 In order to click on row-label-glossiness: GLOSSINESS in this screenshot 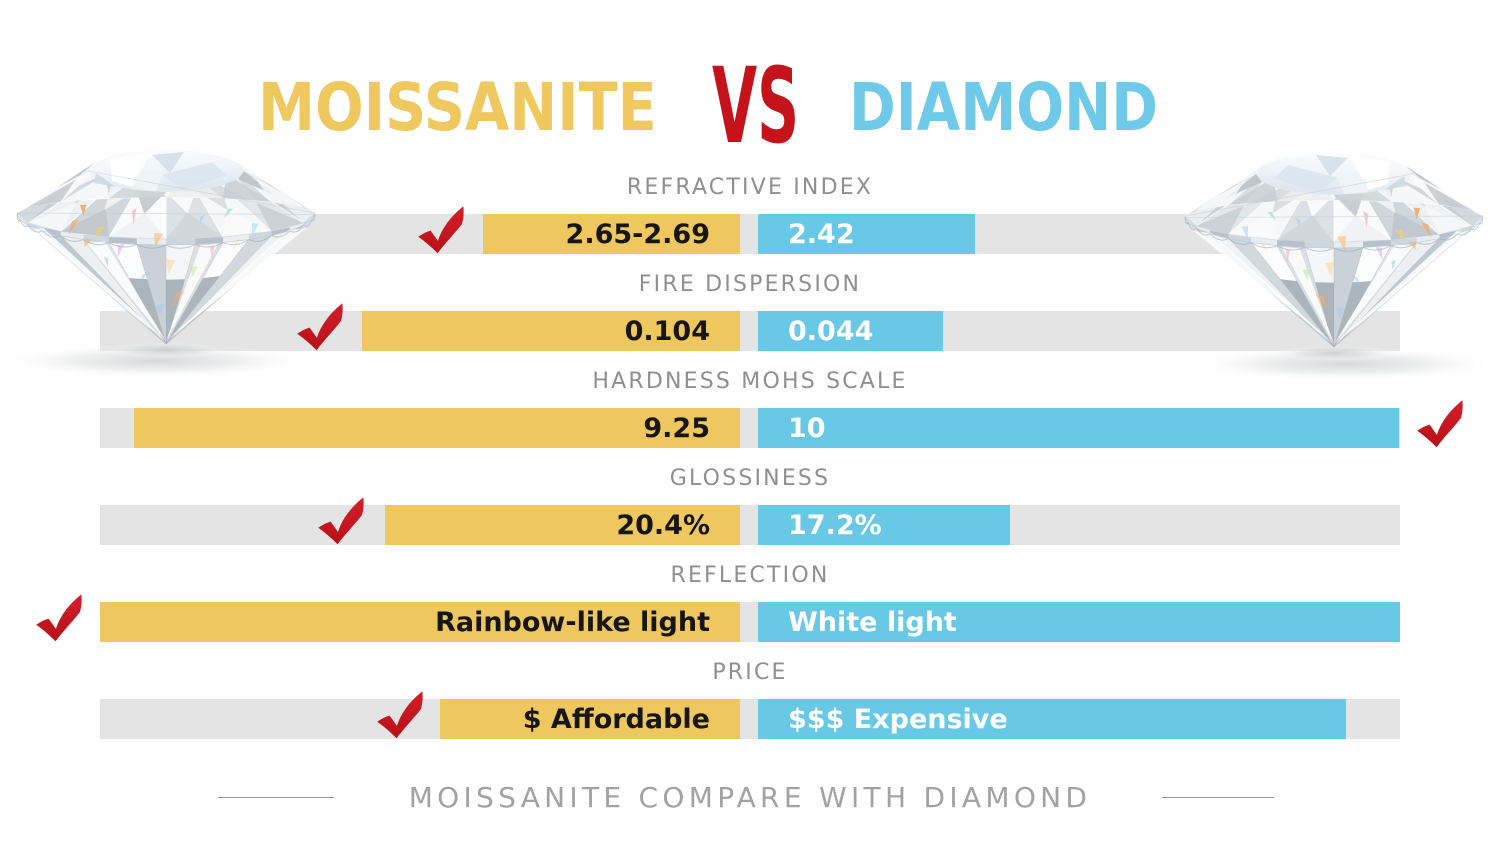, I will do `click(750, 478)`.